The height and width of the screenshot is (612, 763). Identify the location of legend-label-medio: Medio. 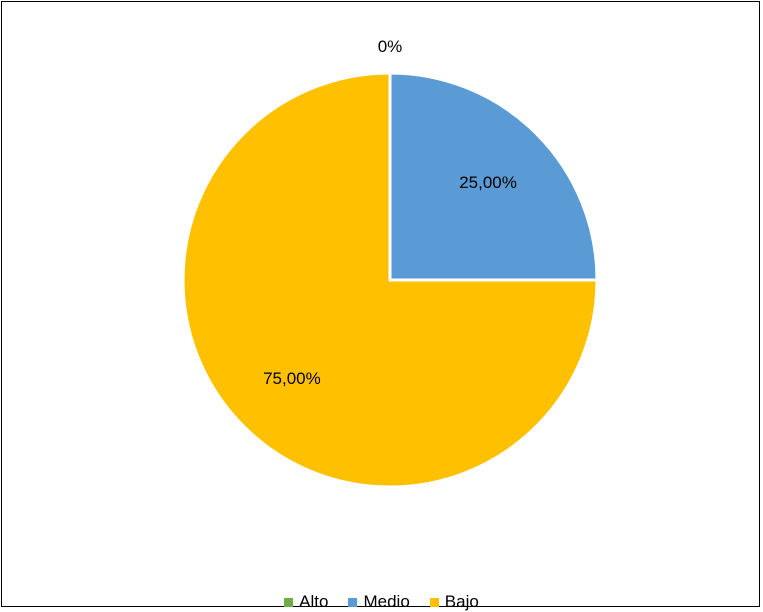
(386, 601).